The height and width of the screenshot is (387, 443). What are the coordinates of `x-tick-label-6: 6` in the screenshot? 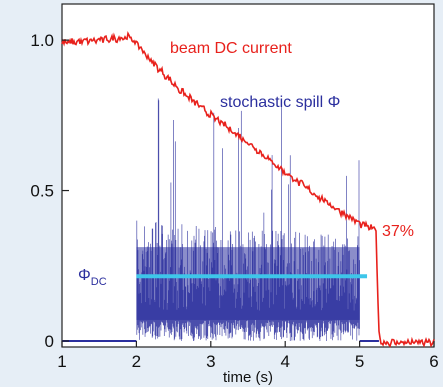 It's located at (433, 361).